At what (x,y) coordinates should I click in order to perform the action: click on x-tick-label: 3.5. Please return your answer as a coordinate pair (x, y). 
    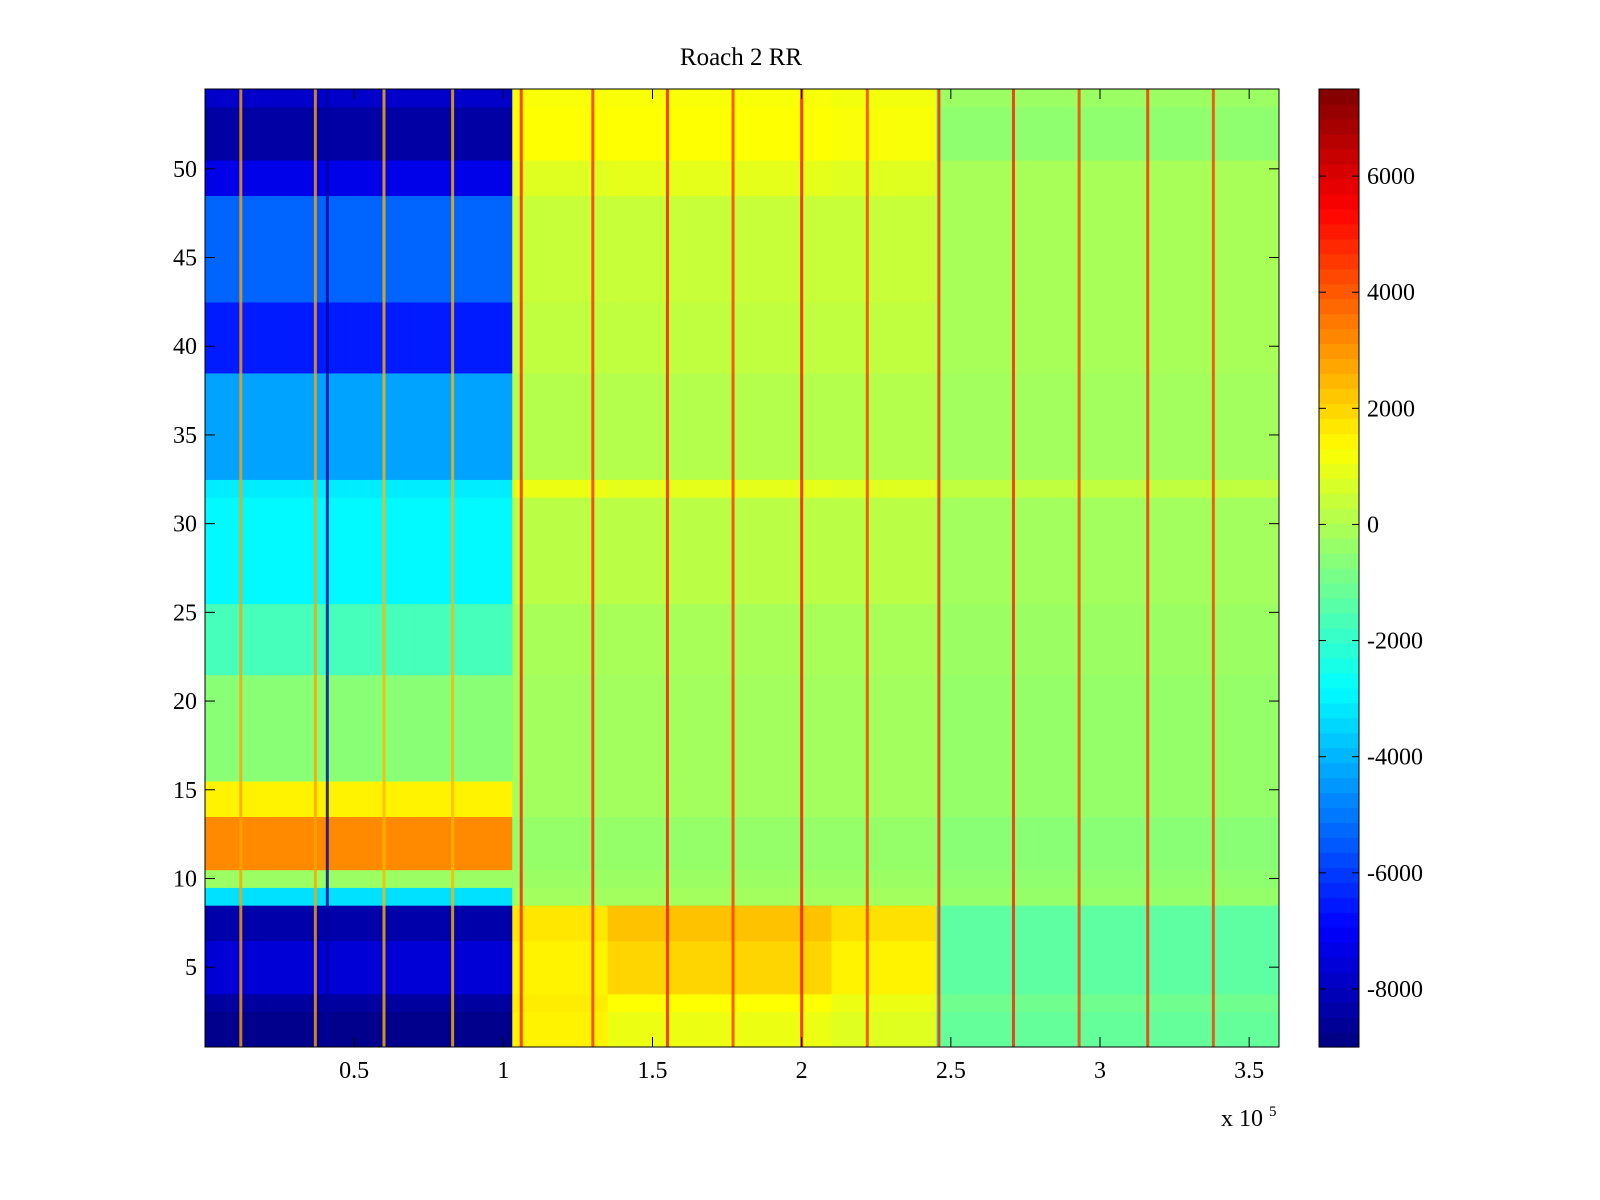
    Looking at the image, I should click on (1249, 1071).